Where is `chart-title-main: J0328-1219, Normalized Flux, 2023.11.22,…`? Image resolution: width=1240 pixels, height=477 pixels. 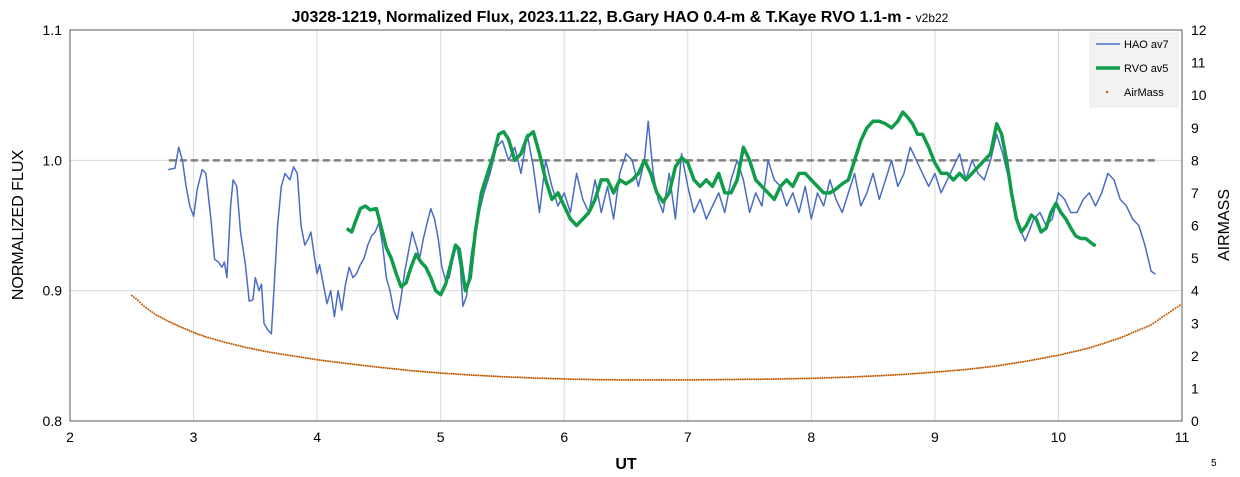
chart-title-main: J0328-1219, Normalized Flux, 2023.11.22,… is located at coordinates (604, 17).